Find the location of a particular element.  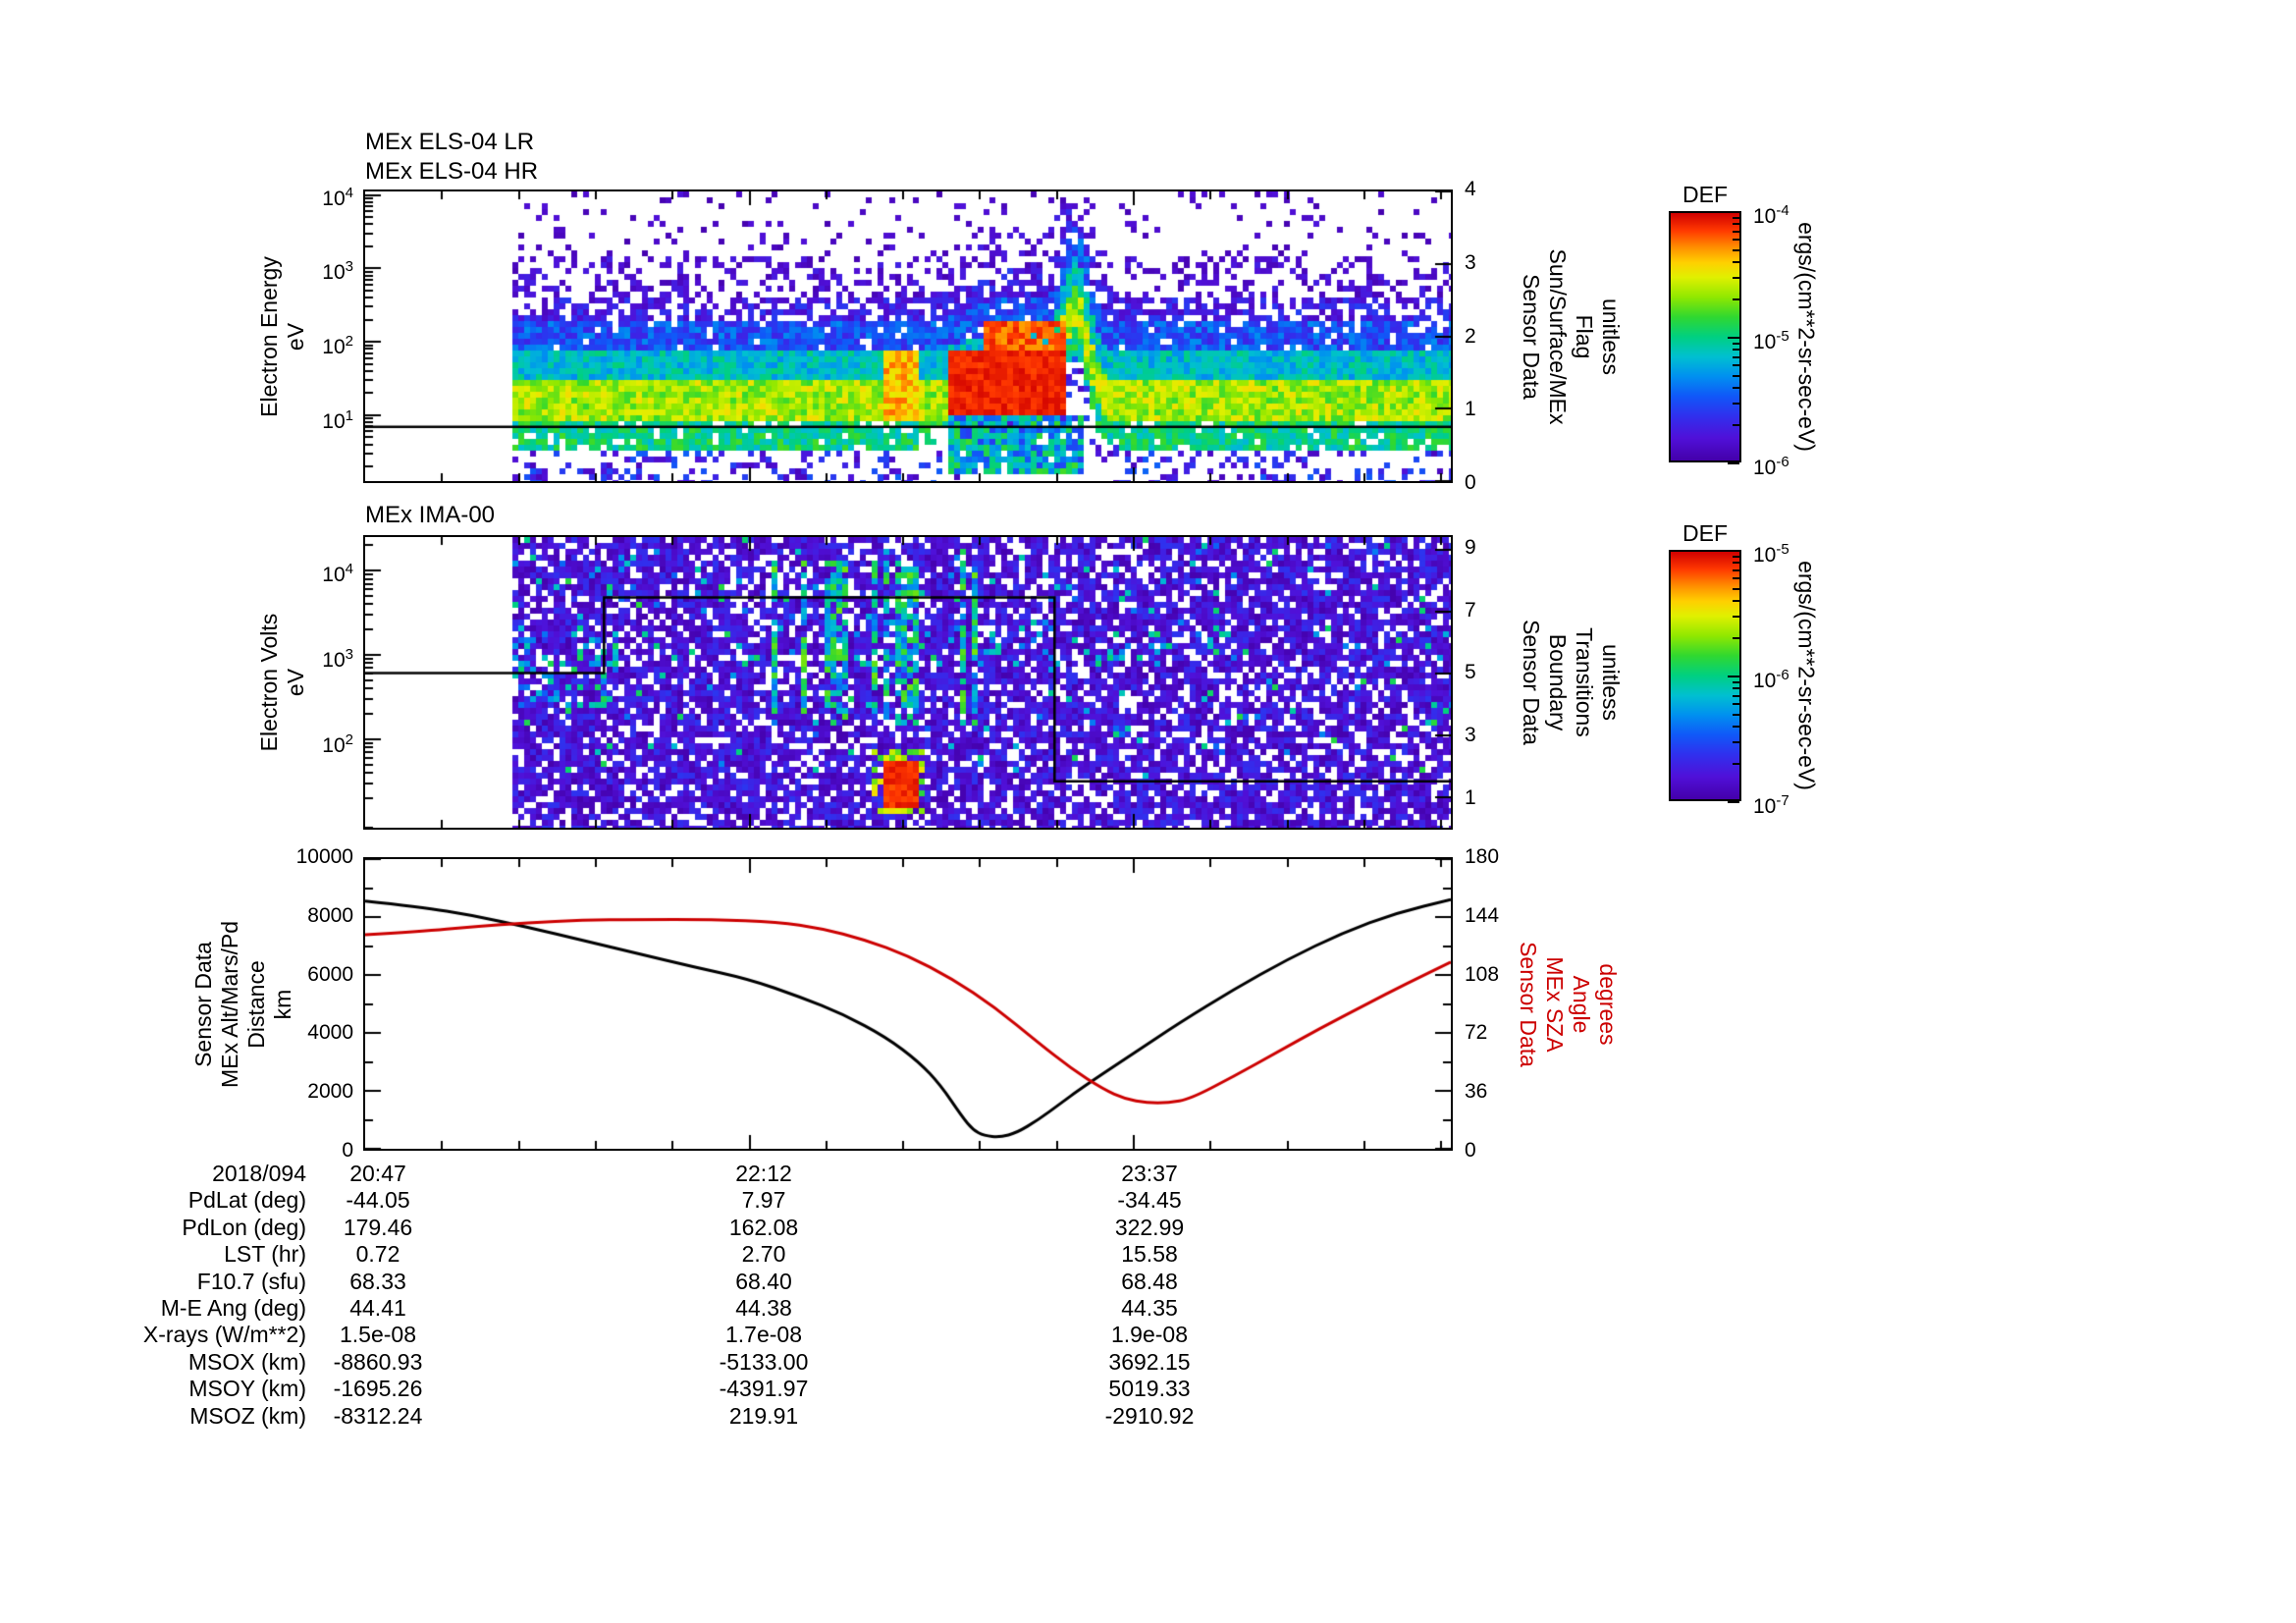

ephemeris-value: -34.45 is located at coordinates (1149, 1200).